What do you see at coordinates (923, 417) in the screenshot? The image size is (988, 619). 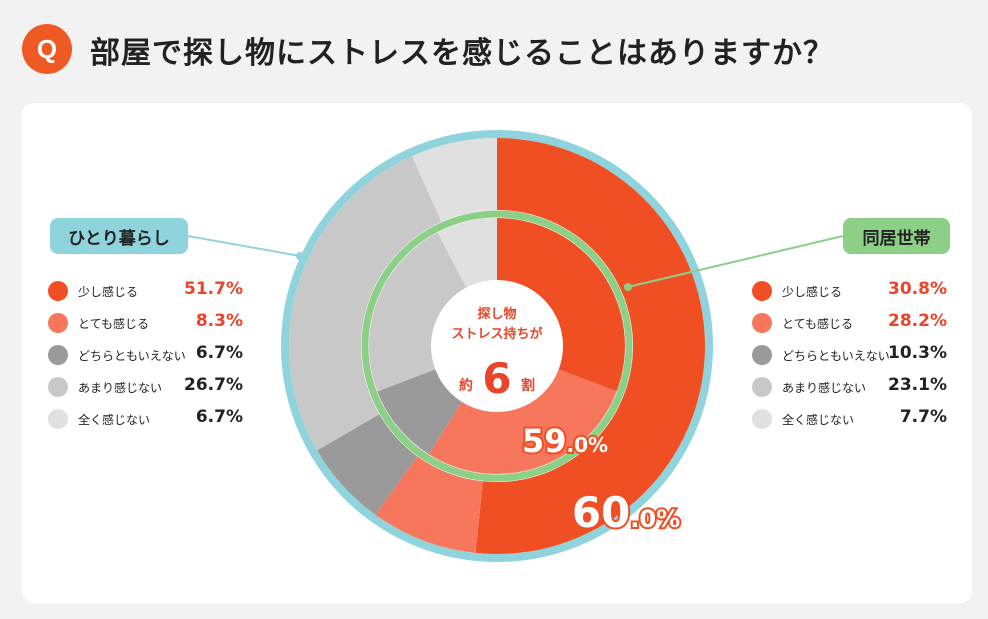 I see `legend-value: 7.7%` at bounding box center [923, 417].